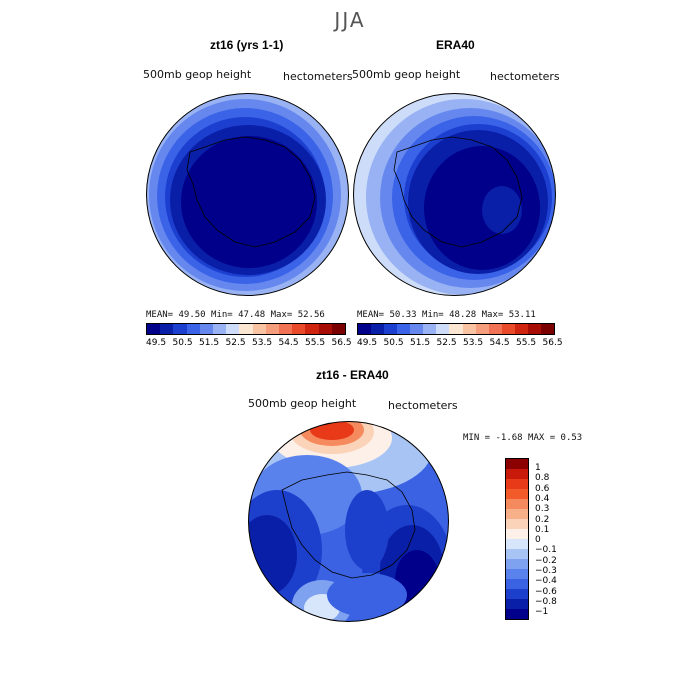  I want to click on right-colorbar, so click(456, 329).